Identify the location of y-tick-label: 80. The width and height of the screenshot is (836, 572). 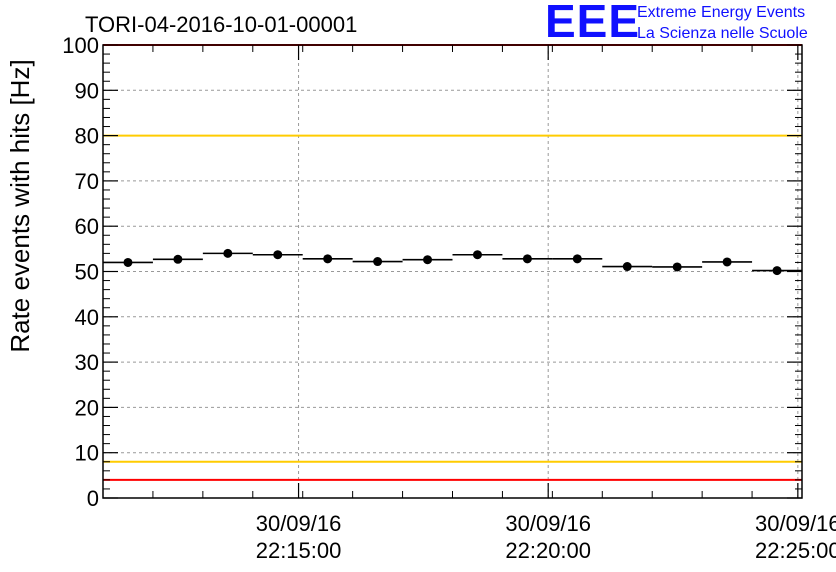
(87, 136).